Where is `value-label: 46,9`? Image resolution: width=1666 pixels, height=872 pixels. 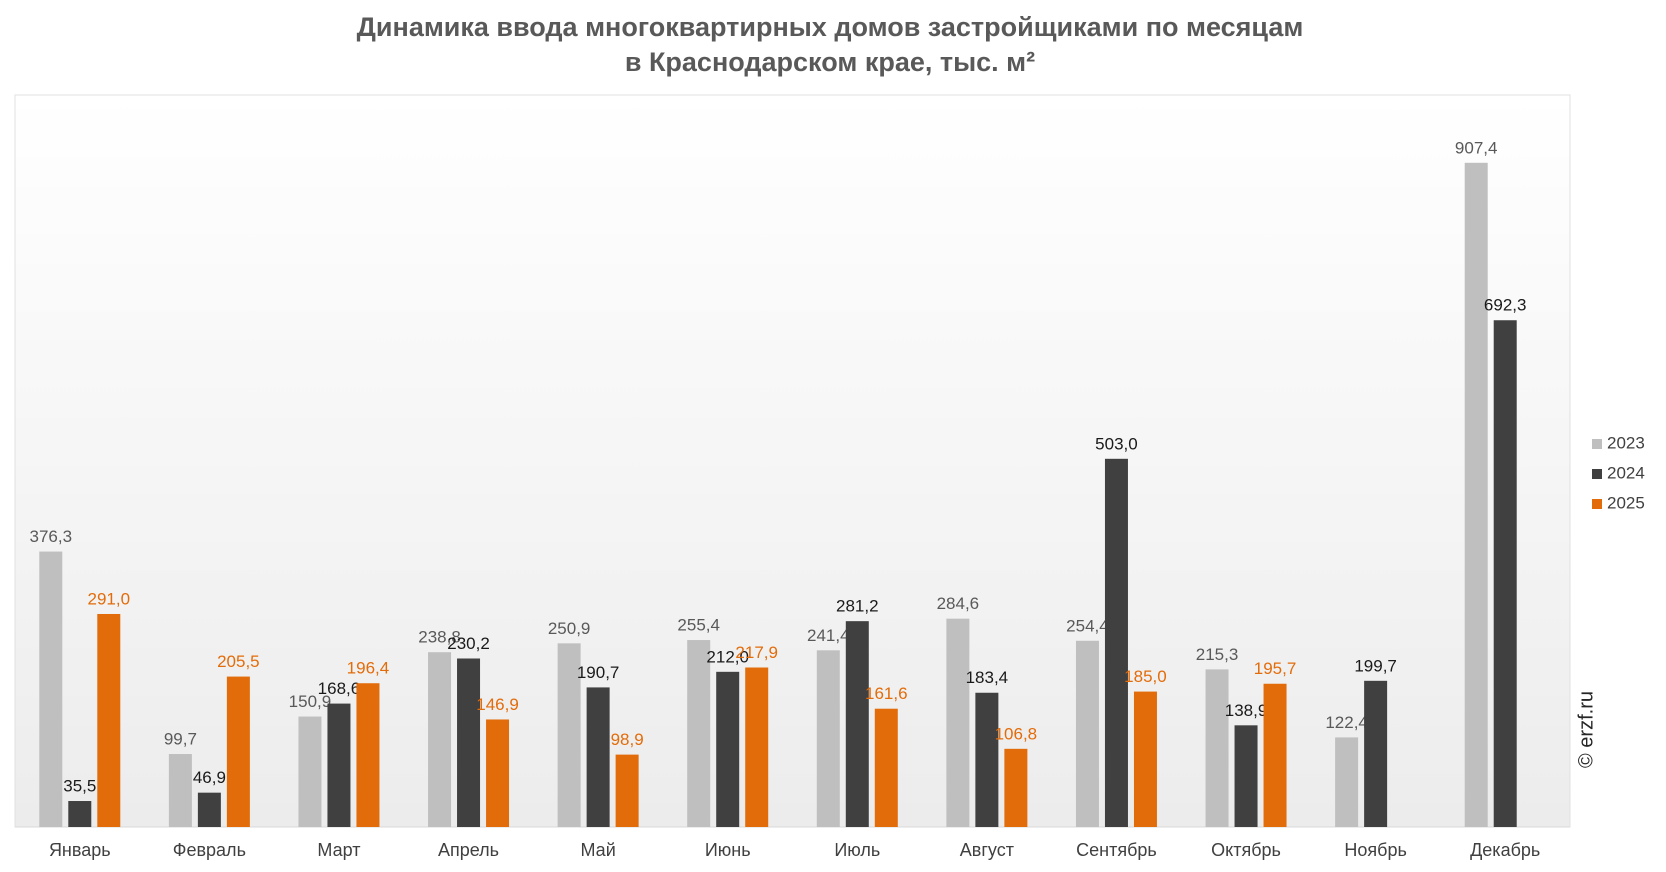 value-label: 46,9 is located at coordinates (209, 777).